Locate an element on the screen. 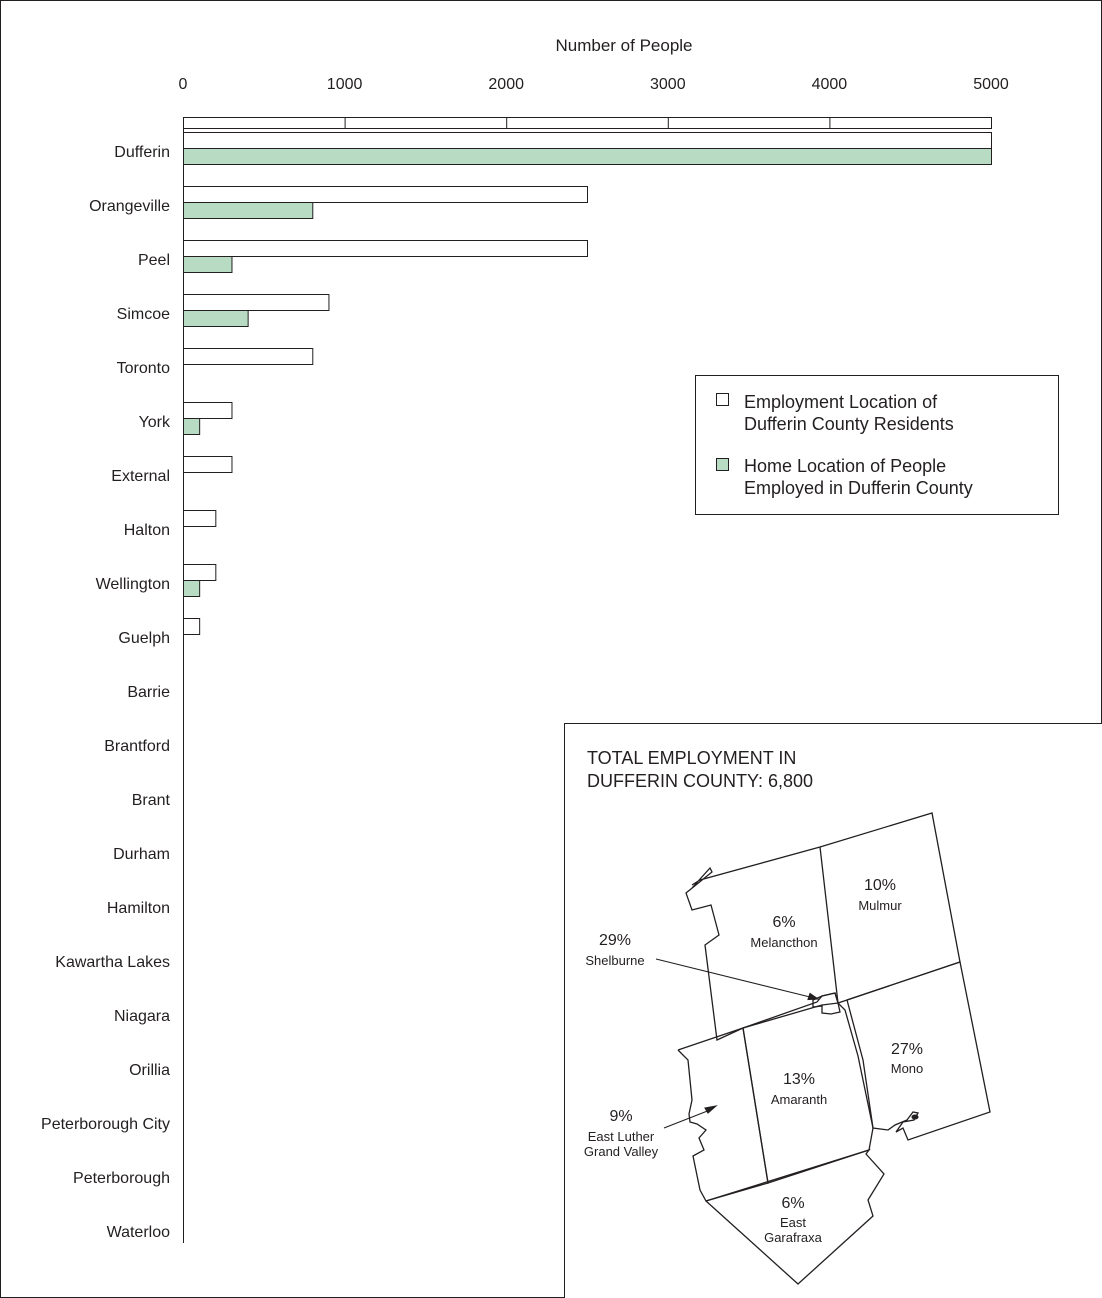 The width and height of the screenshot is (1102, 1298). bar-employment-dufferin is located at coordinates (587, 140).